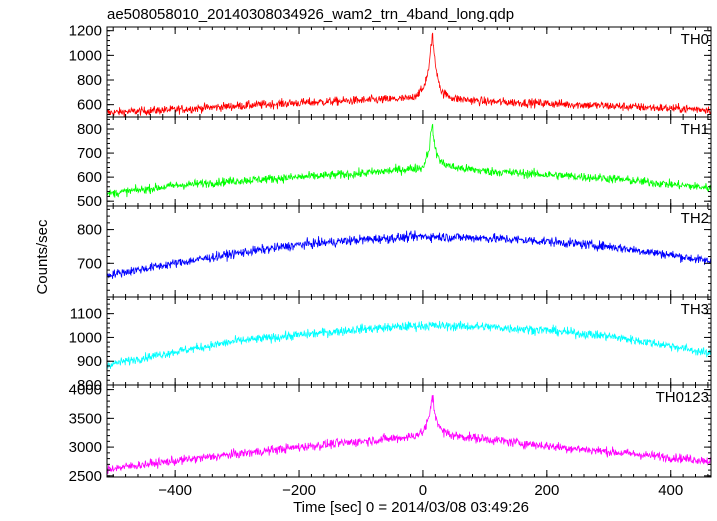  What do you see at coordinates (89, 361) in the screenshot?
I see `y-tick-label: 900` at bounding box center [89, 361].